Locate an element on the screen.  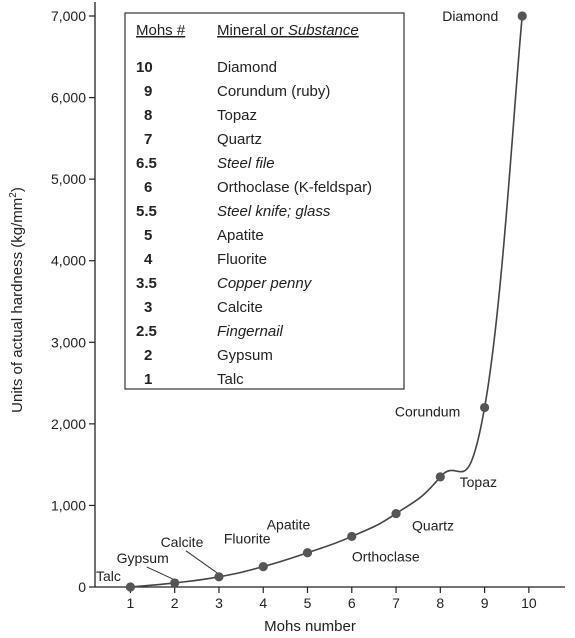
data-point-diamond is located at coordinates (522, 16).